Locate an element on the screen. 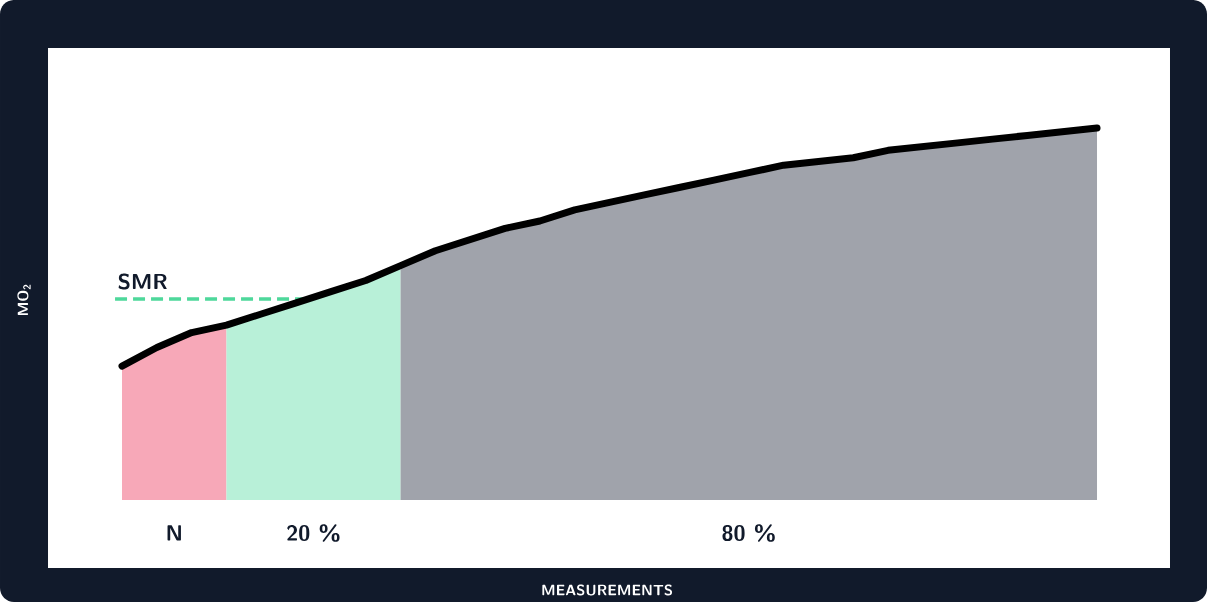  series-label: 80 % is located at coordinates (748, 533).